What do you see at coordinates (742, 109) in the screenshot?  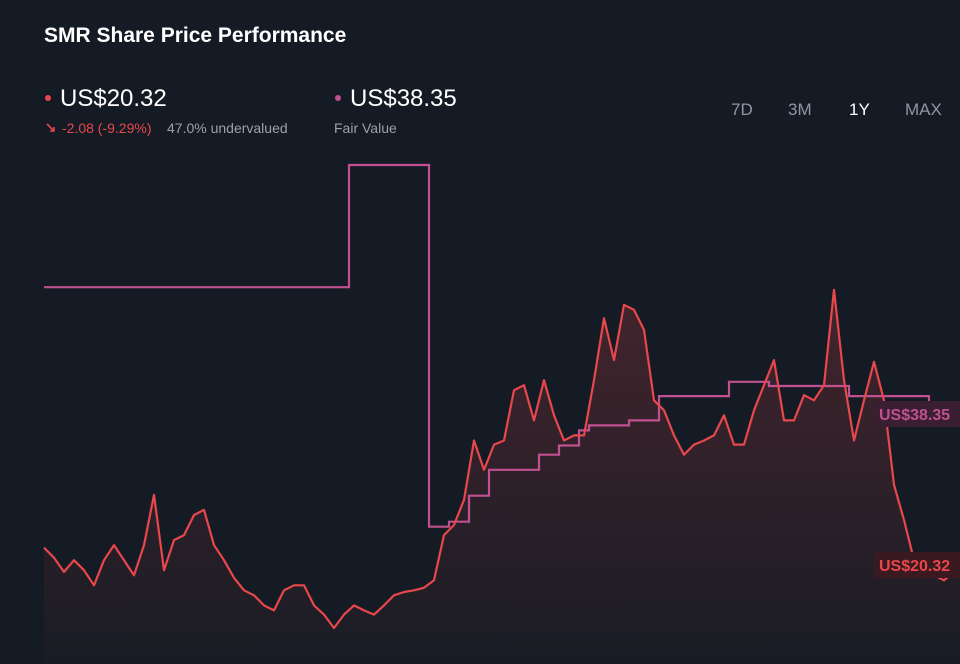 I see `range-button: 7D` at bounding box center [742, 109].